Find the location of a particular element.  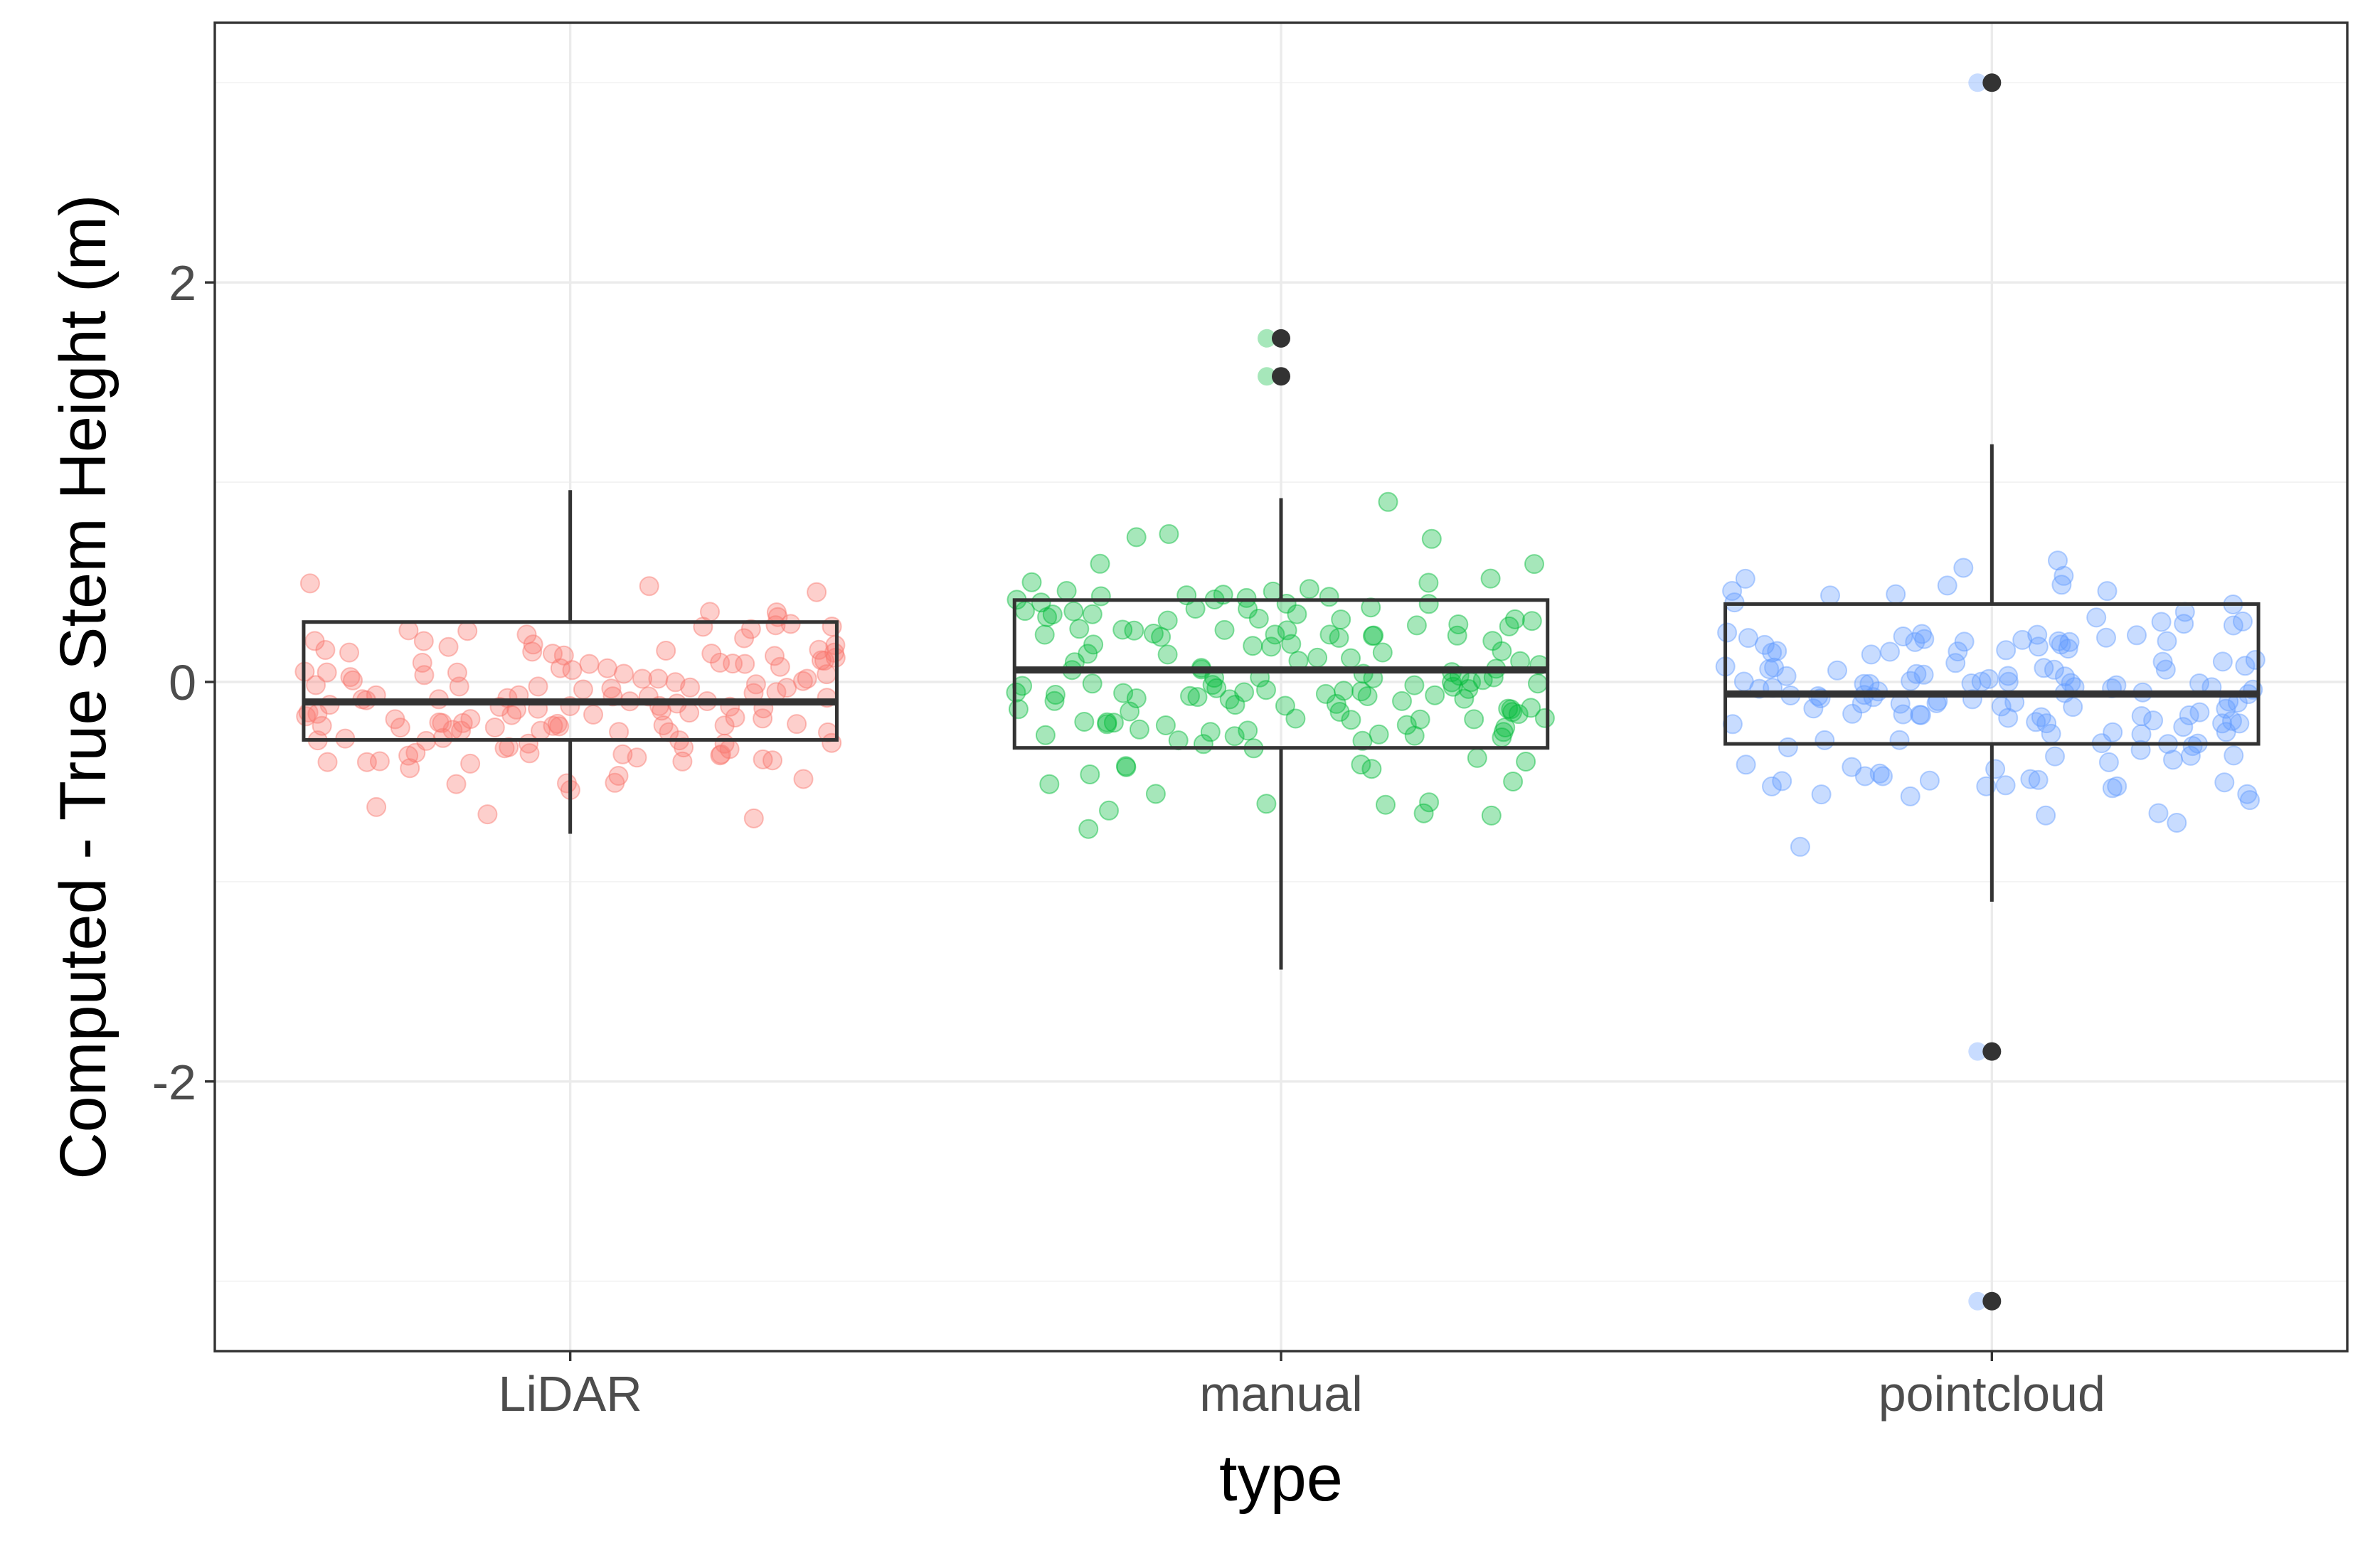

x-tick-label: manual is located at coordinates (1281, 1394).